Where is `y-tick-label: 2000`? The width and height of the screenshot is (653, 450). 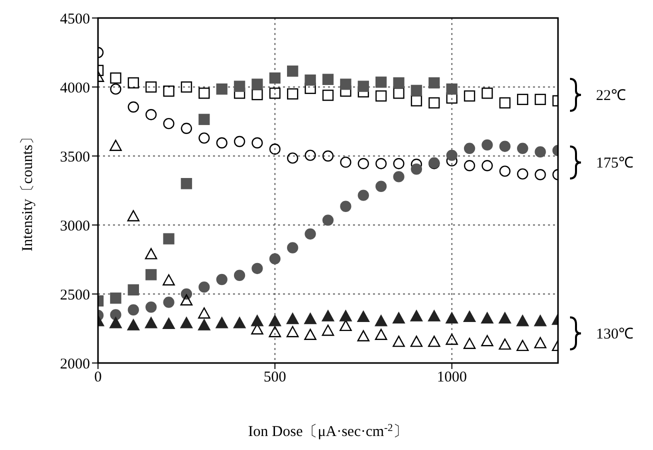 y-tick-label: 2000 is located at coordinates (75, 364).